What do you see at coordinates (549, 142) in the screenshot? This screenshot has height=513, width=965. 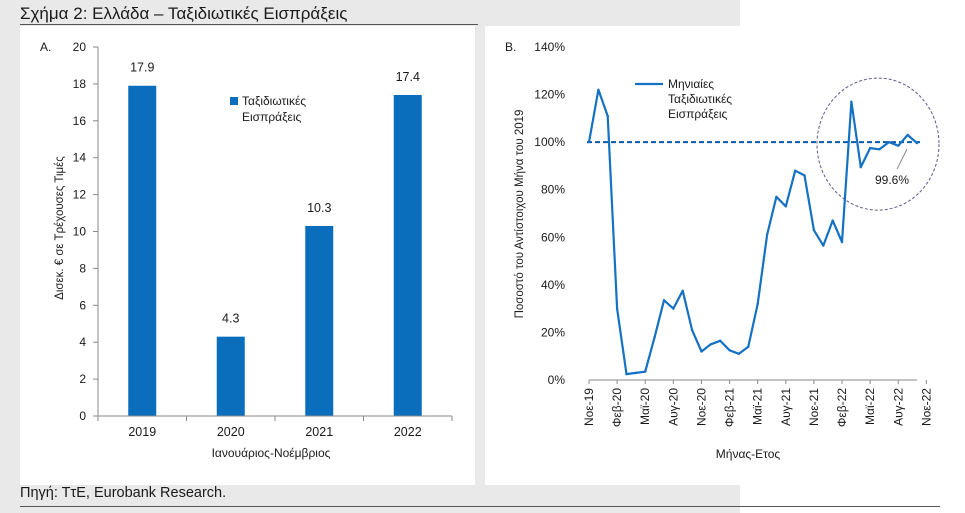 I see `y-tick-label: 100%` at bounding box center [549, 142].